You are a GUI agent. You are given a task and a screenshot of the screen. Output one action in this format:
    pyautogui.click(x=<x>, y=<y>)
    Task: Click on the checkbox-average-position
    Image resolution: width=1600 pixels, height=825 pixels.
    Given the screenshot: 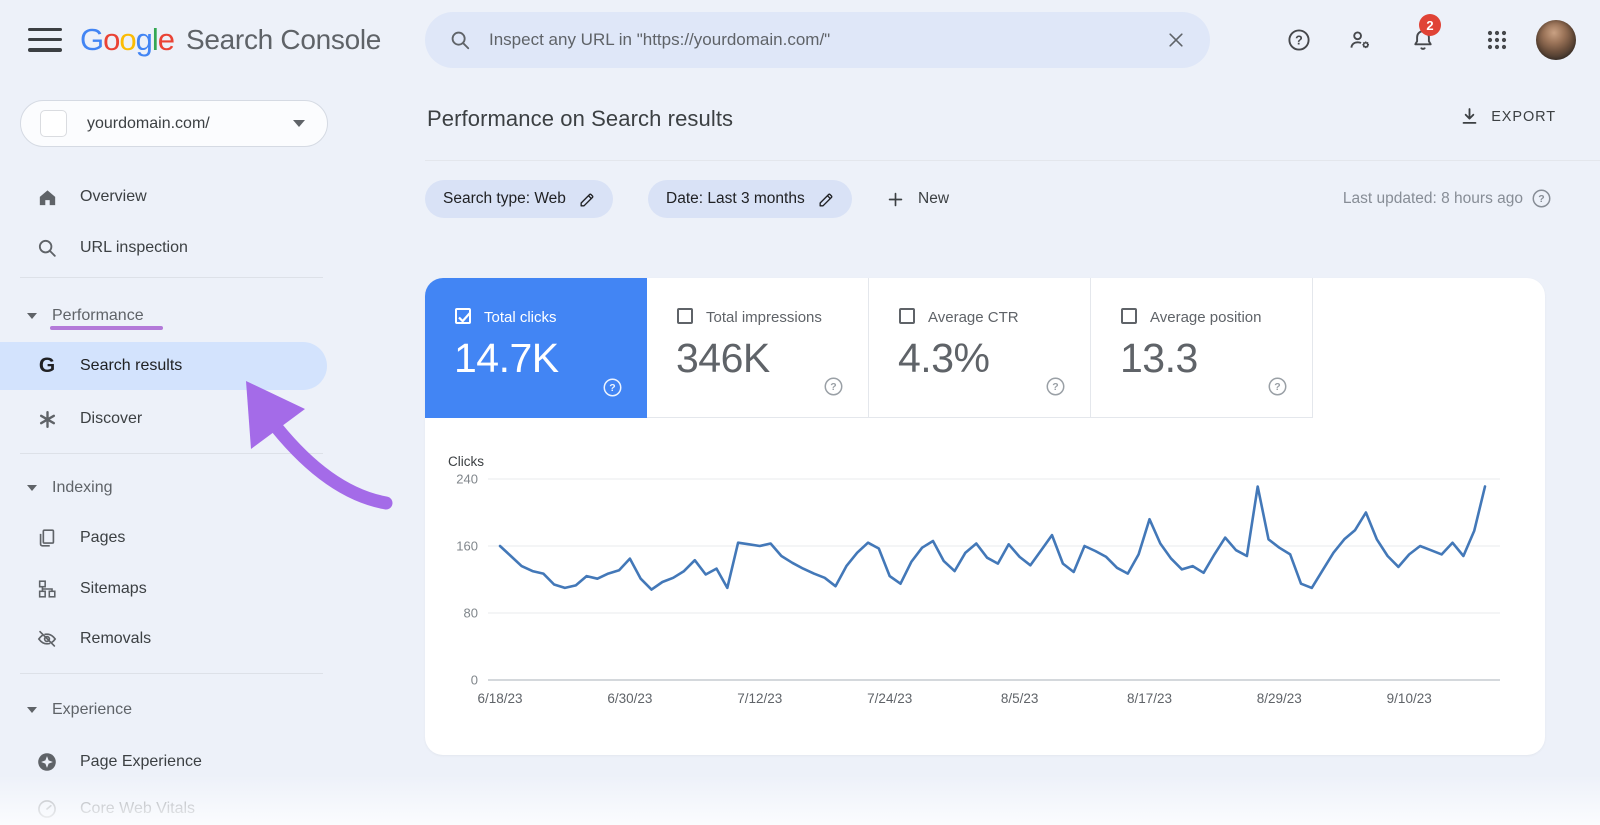 What is the action you would take?
    pyautogui.click(x=1129, y=316)
    